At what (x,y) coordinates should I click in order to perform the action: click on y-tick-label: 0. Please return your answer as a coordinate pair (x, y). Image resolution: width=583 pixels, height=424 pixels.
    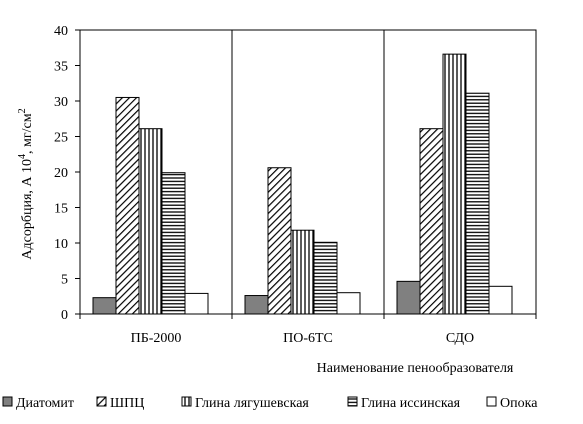
    Looking at the image, I should click on (64, 315).